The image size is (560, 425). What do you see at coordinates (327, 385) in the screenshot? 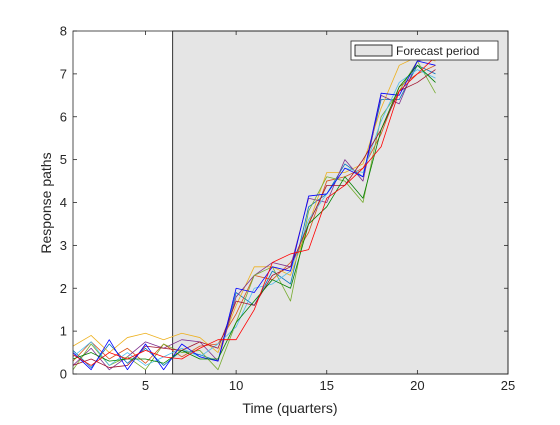
I see `x-tick-label: 15` at bounding box center [327, 385].